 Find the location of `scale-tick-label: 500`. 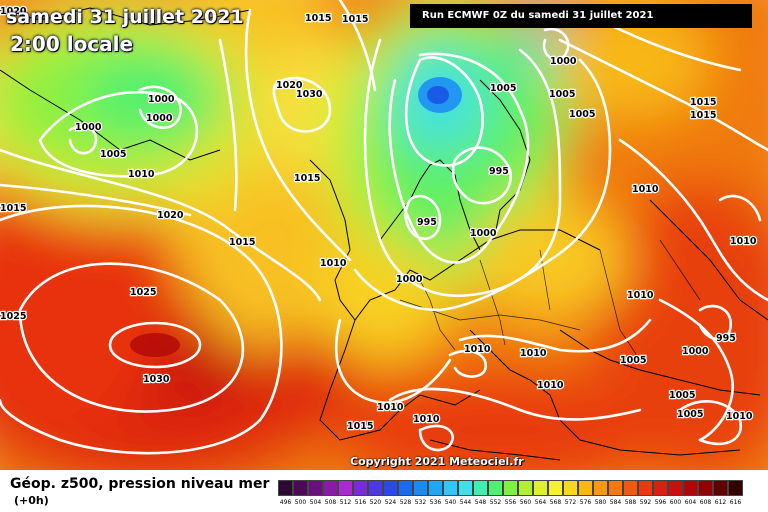

scale-tick-label: 500 is located at coordinates (300, 502).